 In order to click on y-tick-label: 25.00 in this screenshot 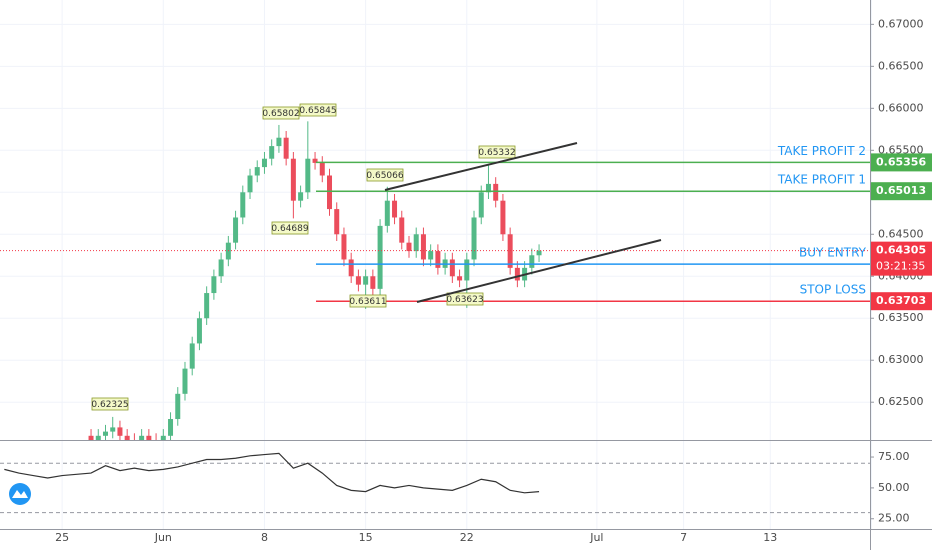, I will do `click(894, 518)`.